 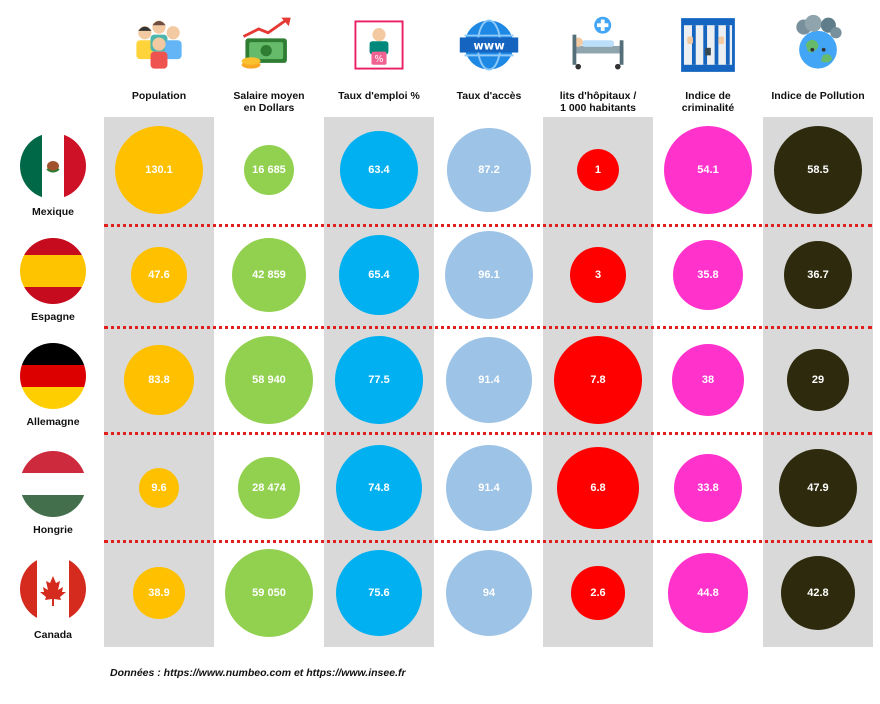 What do you see at coordinates (489, 275) in the screenshot?
I see `value-bubble: 96.1` at bounding box center [489, 275].